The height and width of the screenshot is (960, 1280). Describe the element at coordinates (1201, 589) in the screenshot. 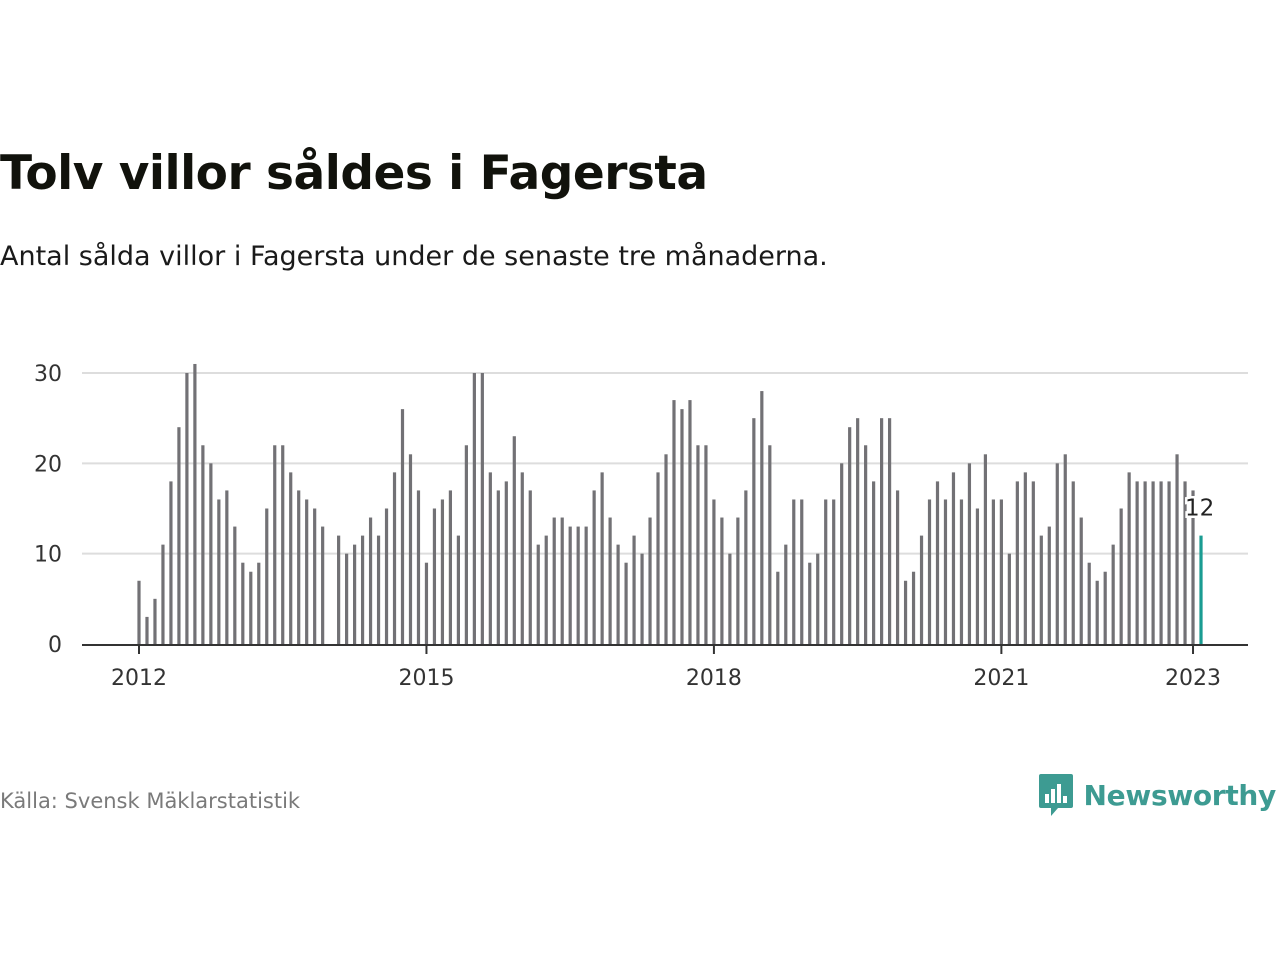

I see `bar-highlight` at that location.